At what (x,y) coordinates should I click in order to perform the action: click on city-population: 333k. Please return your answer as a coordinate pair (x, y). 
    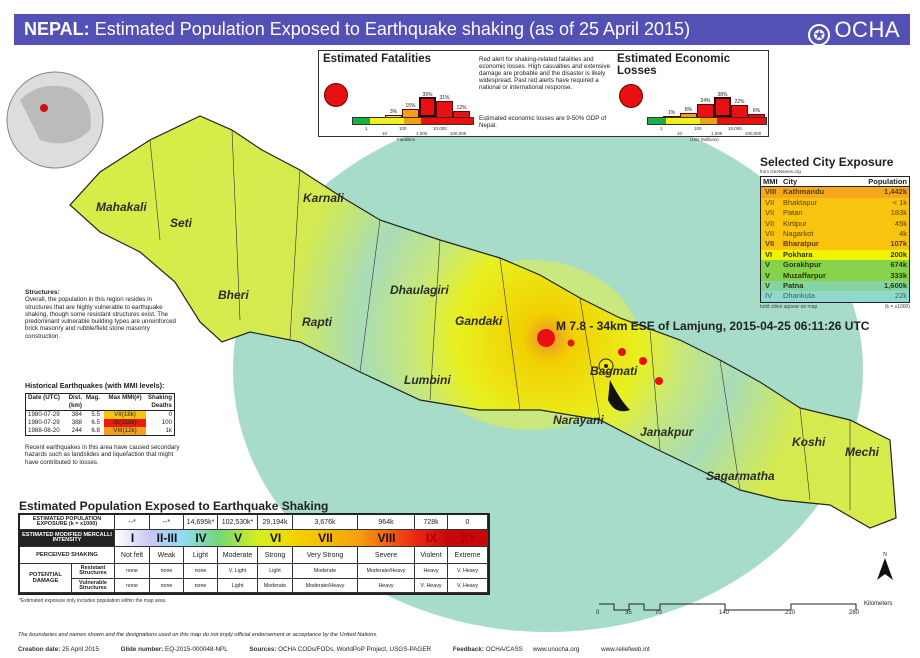
    Looking at the image, I should click on (898, 275).